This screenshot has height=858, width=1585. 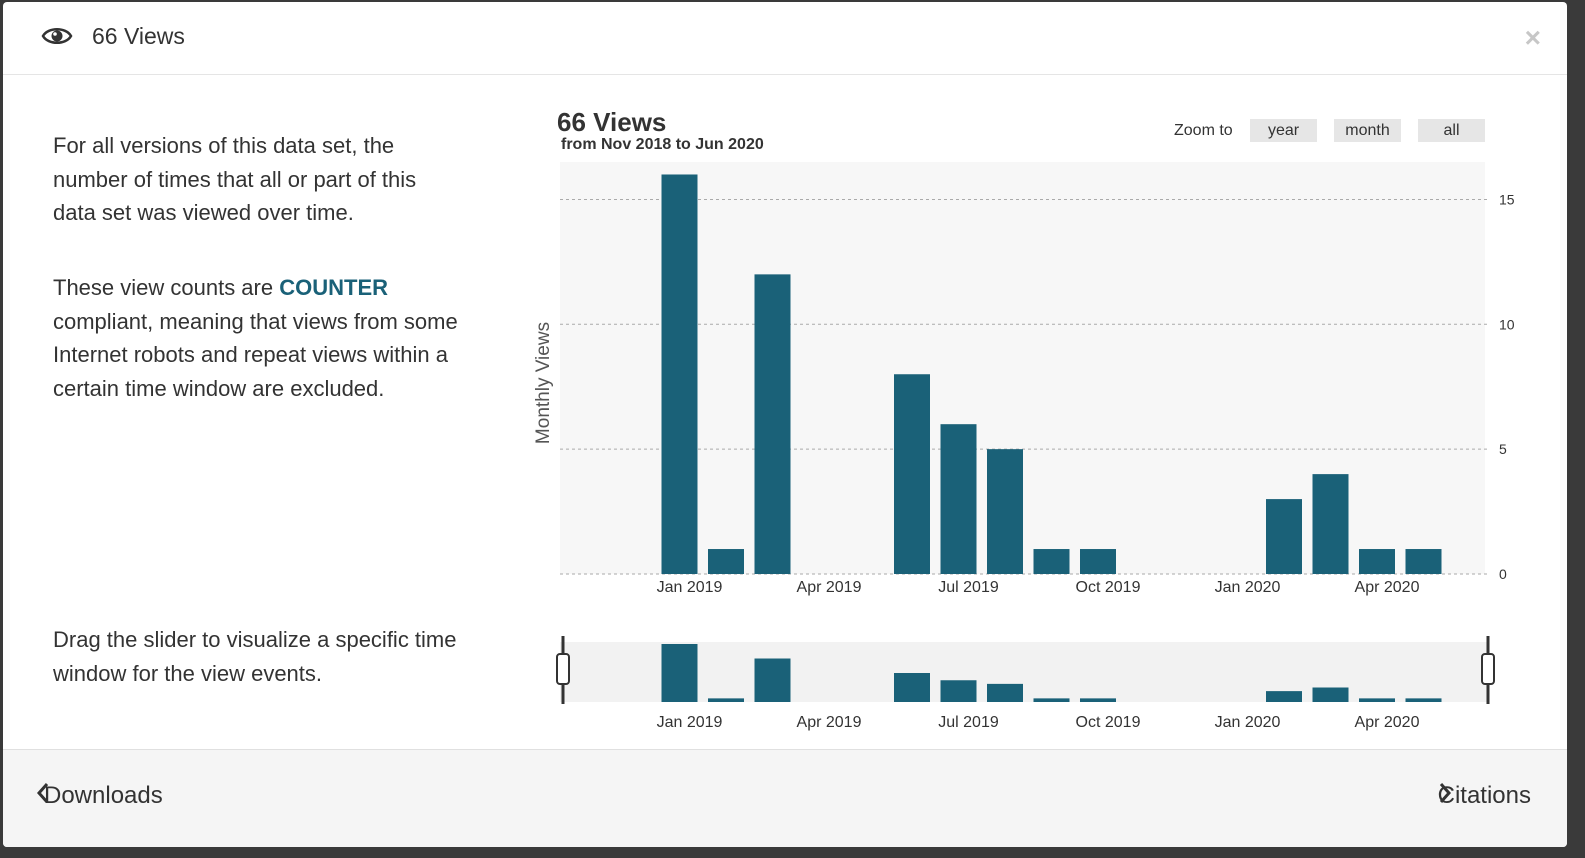 I want to click on citations-label: Citations, so click(x=1484, y=795).